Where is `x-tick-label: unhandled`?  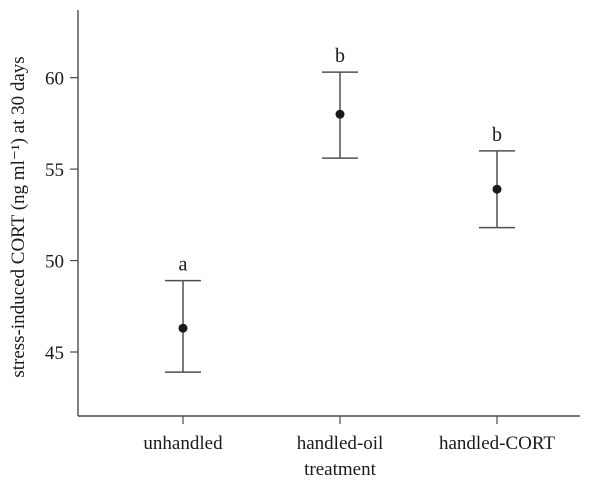 x-tick-label: unhandled is located at coordinates (183, 443).